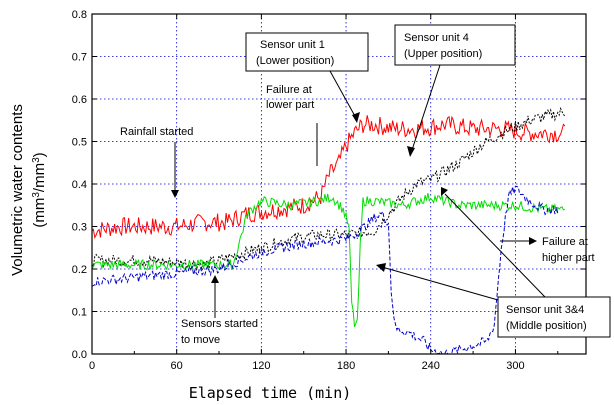  What do you see at coordinates (443, 54) in the screenshot?
I see `annotation-sensor4-line2: (Upper position)` at bounding box center [443, 54].